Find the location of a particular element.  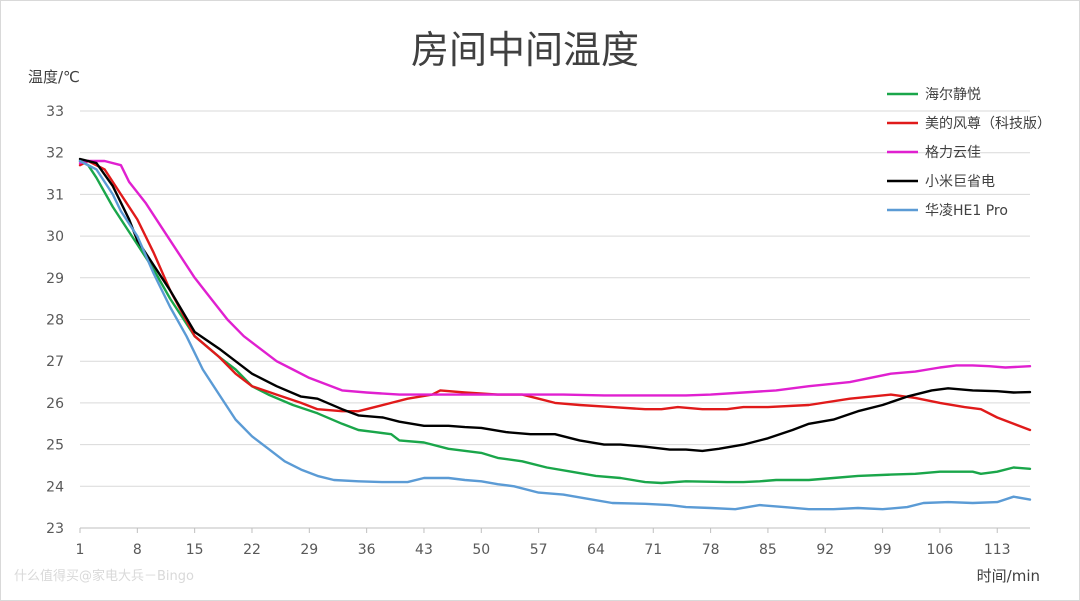

x-axis-label: 时间/min is located at coordinates (1008, 576).